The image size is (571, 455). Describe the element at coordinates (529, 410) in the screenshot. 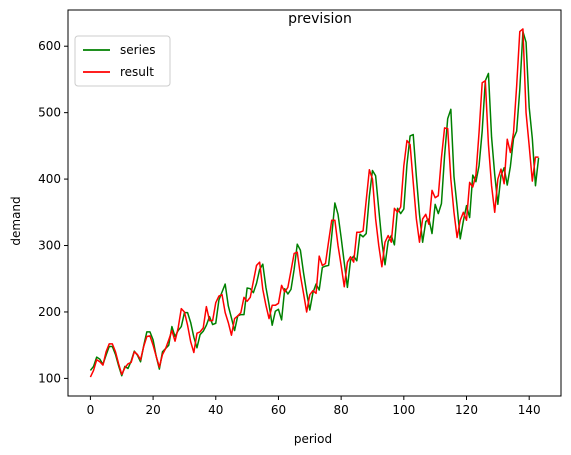

I see `x-tick-label: 140` at that location.